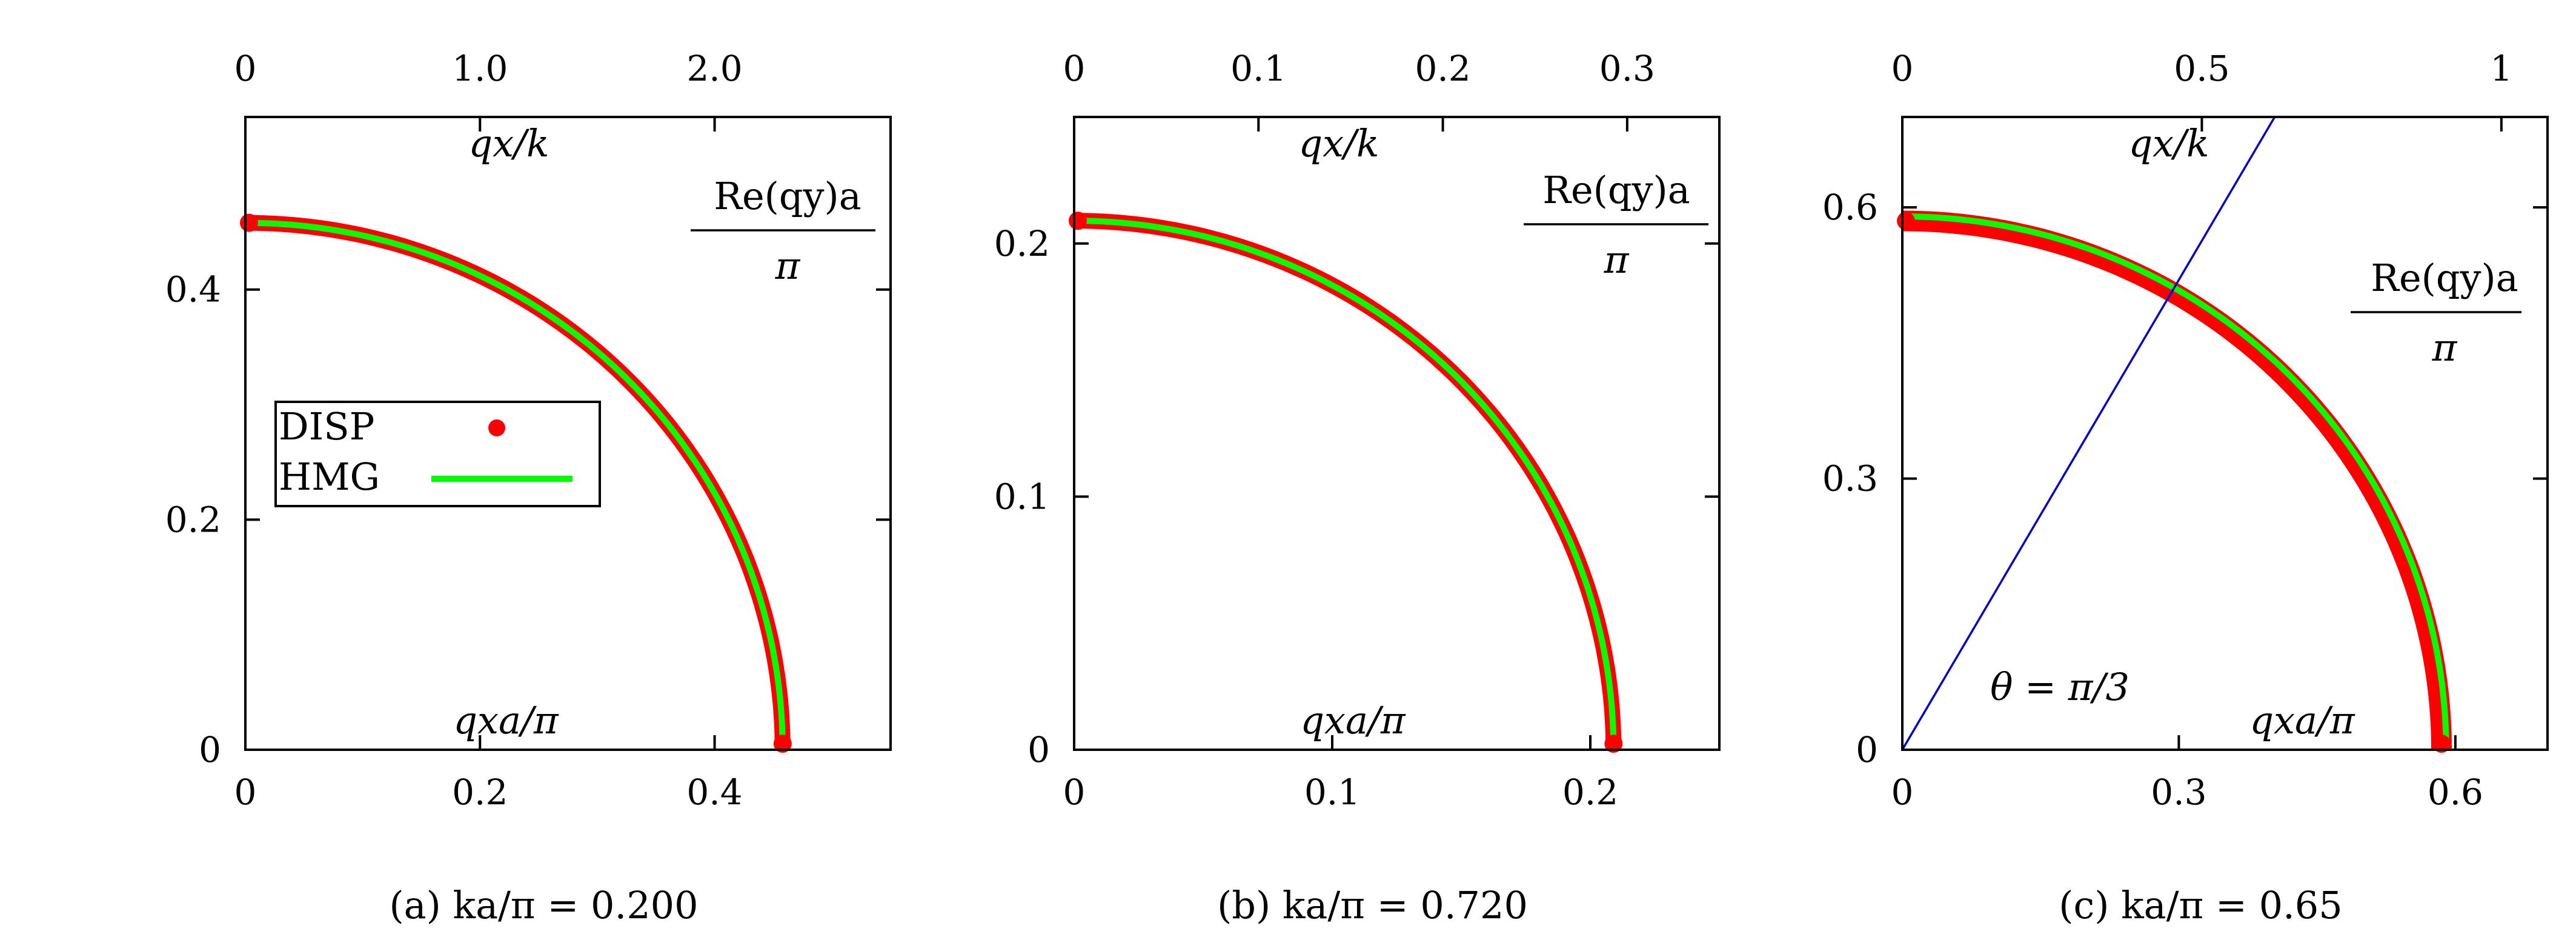  Describe the element at coordinates (1627, 69) in the screenshot. I see `top-tick-label: 0.3` at that location.